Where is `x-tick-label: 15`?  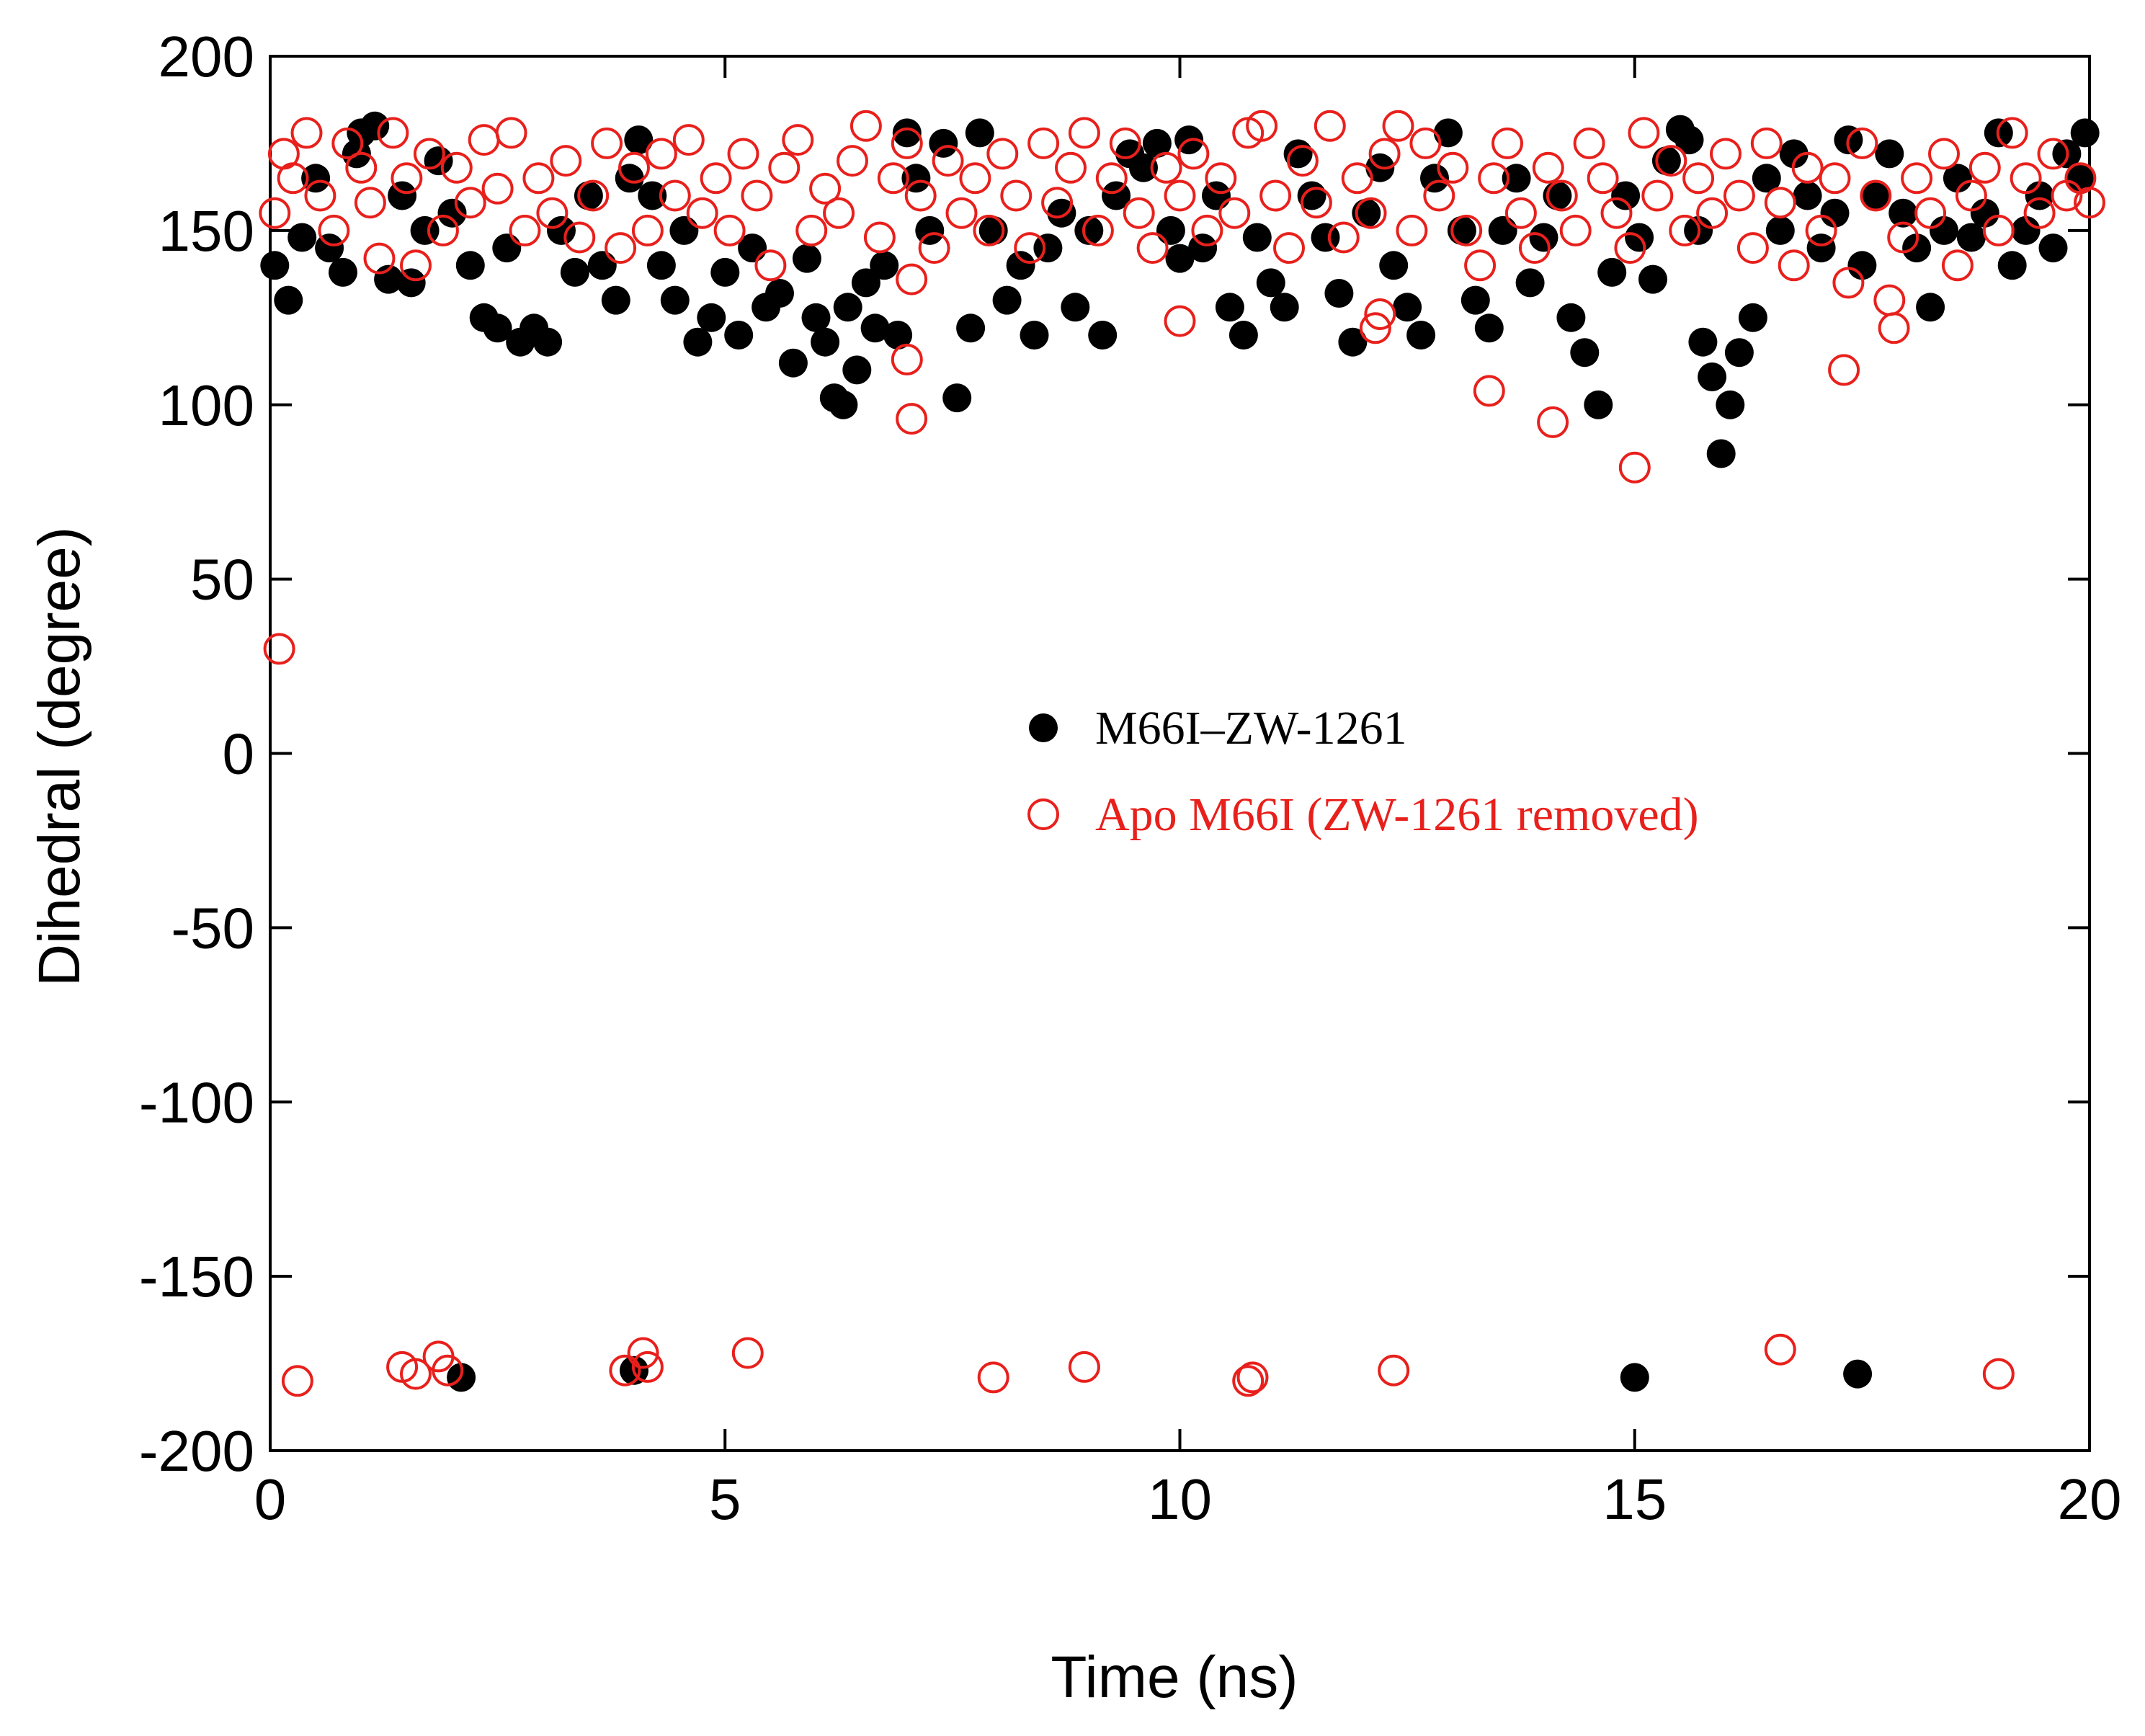 x-tick-label: 15 is located at coordinates (1634, 1499).